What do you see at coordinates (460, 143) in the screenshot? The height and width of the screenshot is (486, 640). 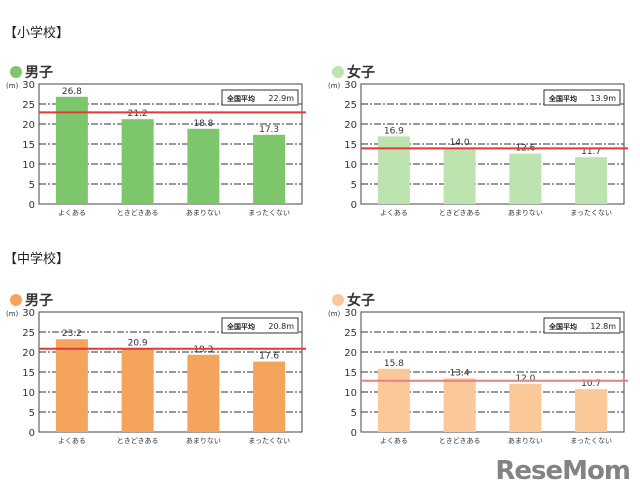 I see `data-label: 14.0` at bounding box center [460, 143].